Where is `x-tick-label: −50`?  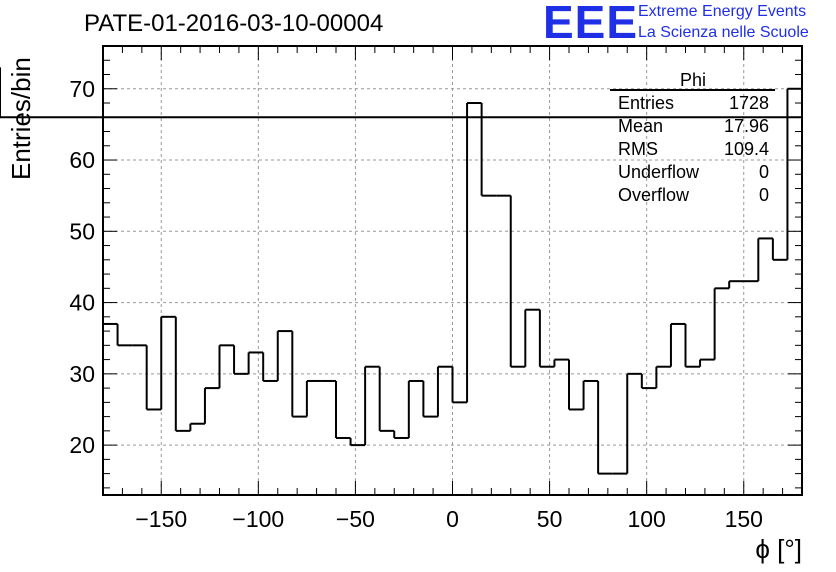 x-tick-label: −50 is located at coordinates (355, 519).